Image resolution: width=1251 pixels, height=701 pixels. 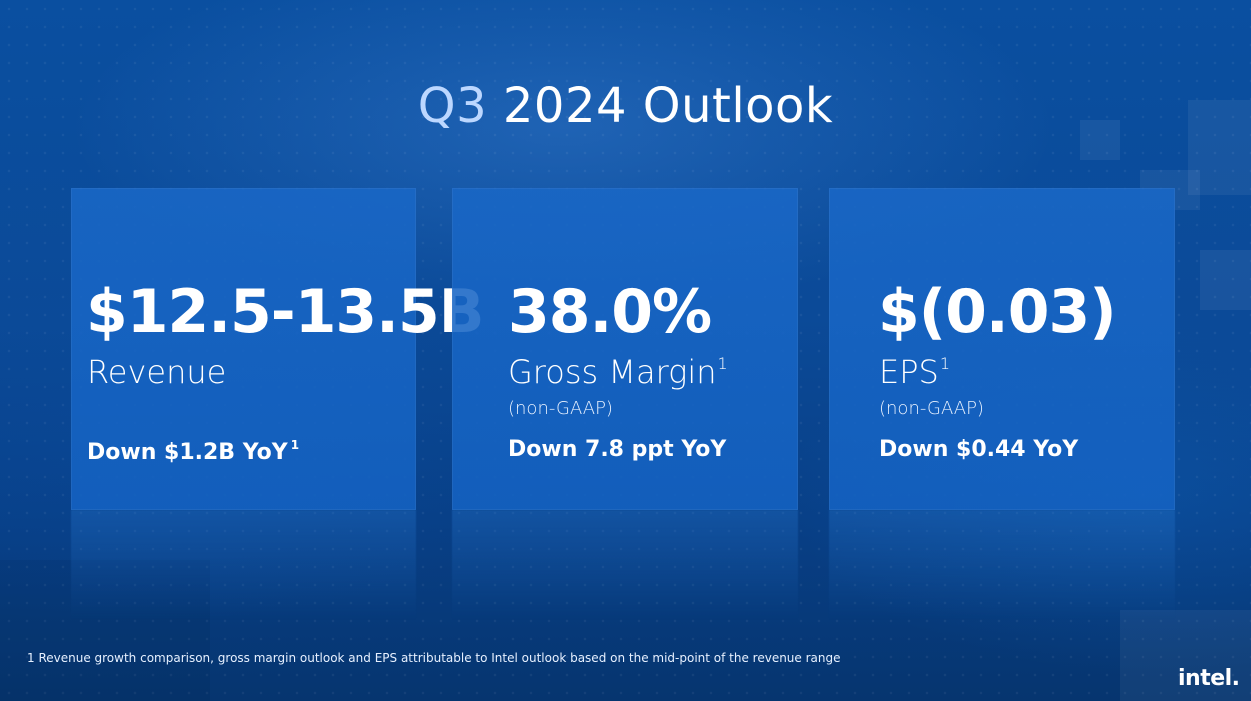 I want to click on card-gross-margin, so click(x=625, y=349).